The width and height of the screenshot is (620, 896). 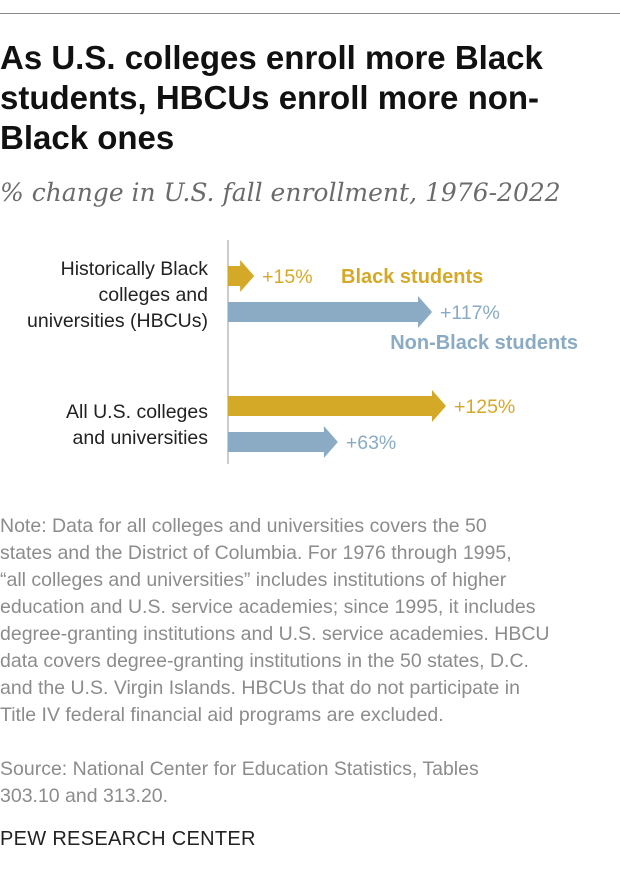 What do you see at coordinates (154, 295) in the screenshot?
I see `category-label: colleges and` at bounding box center [154, 295].